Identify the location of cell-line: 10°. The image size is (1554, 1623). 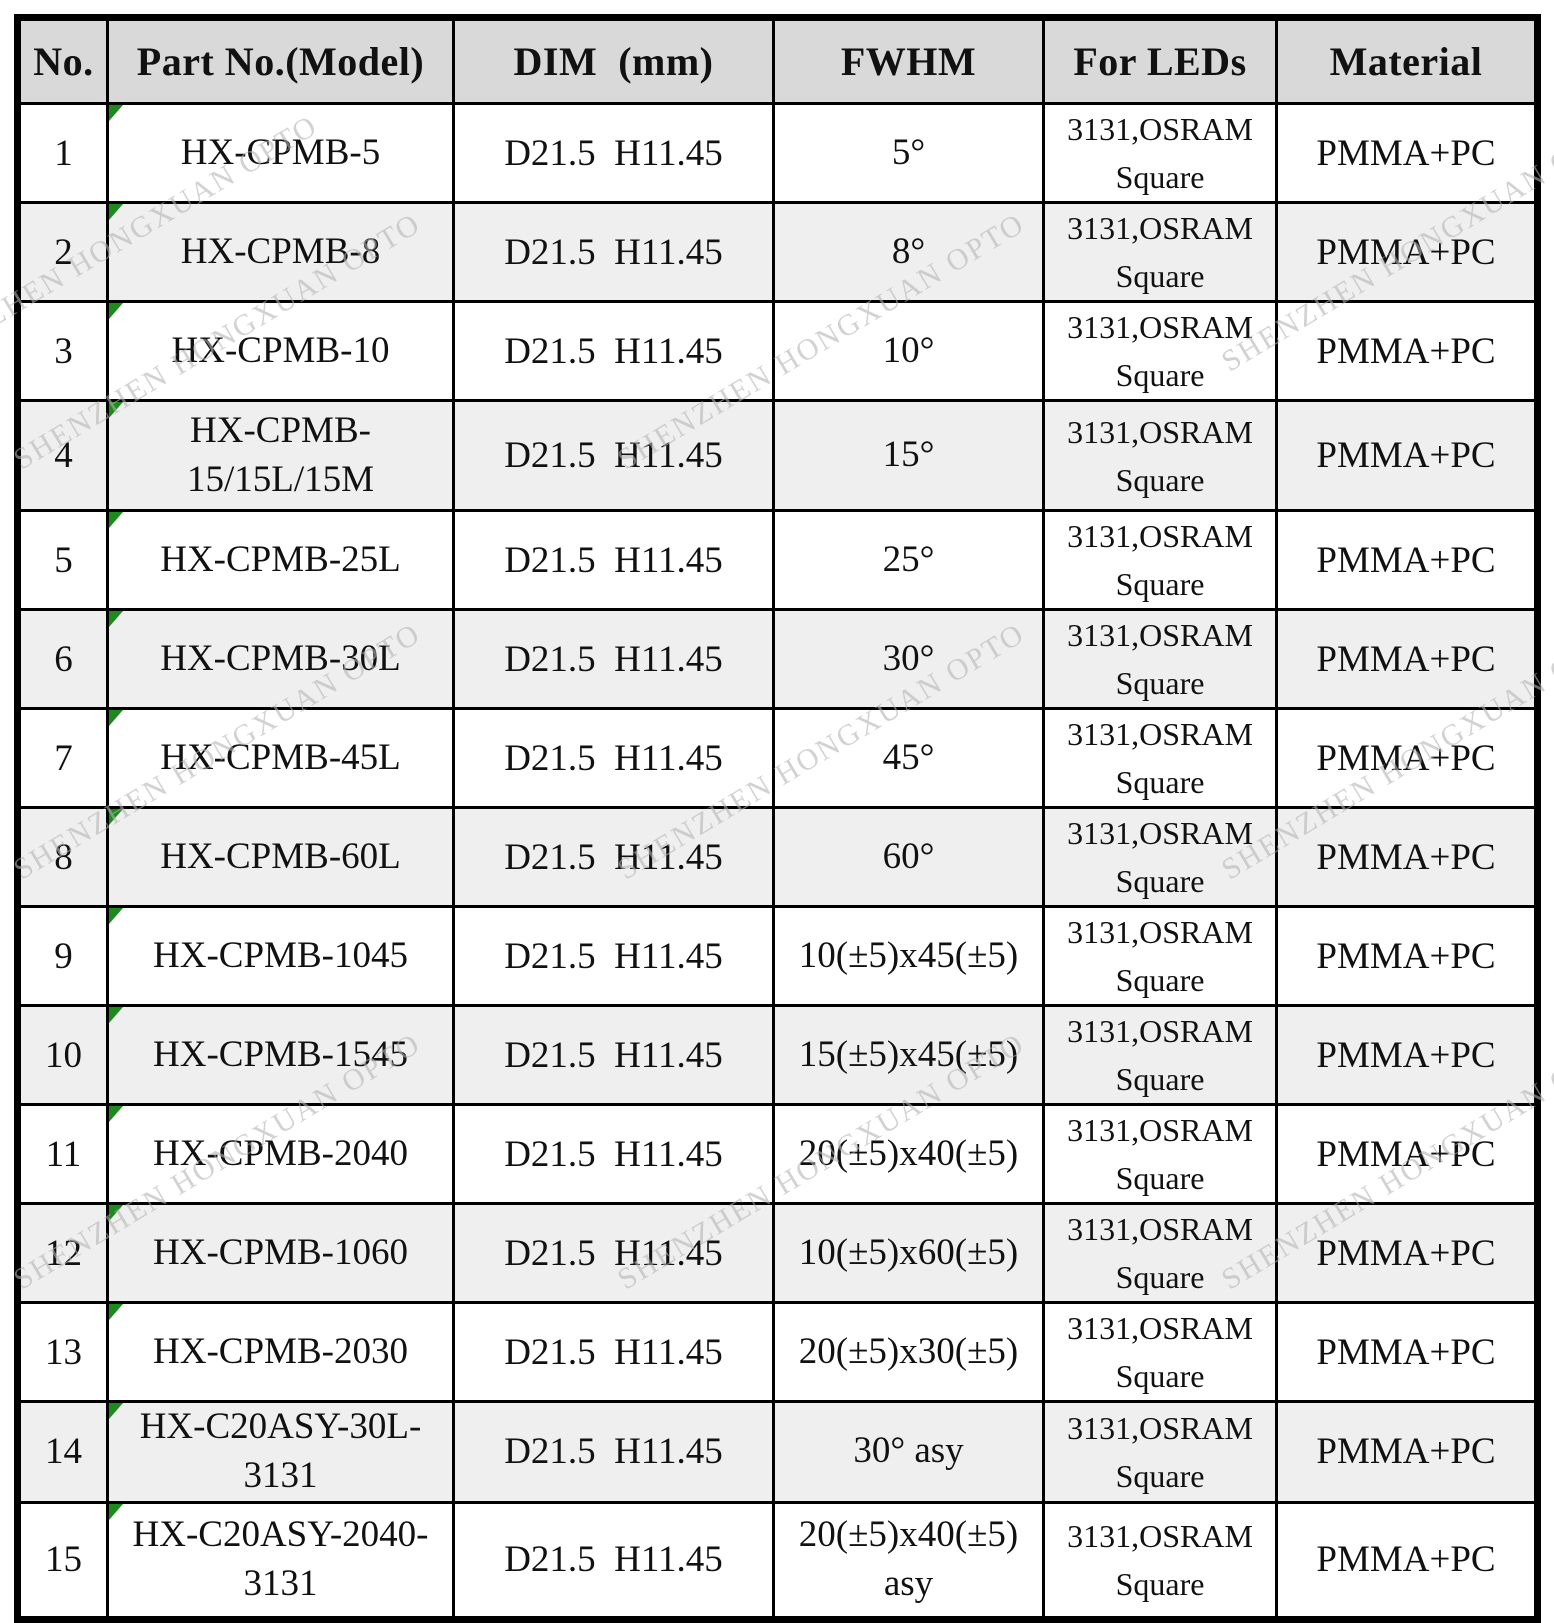
(908, 350).